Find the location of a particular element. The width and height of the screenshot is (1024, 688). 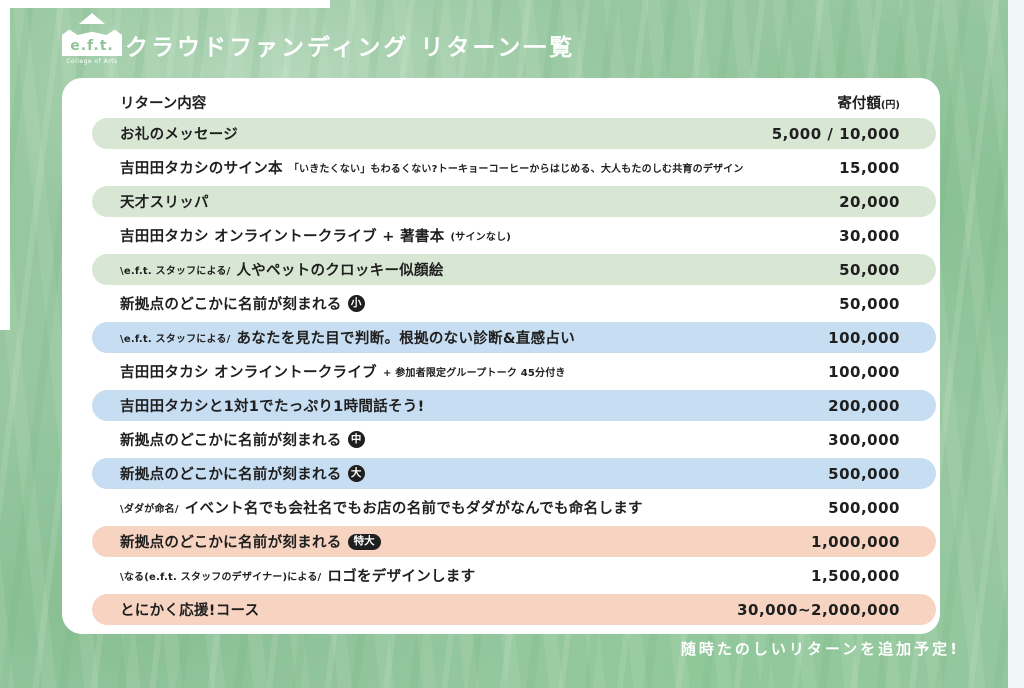

table-header: リターン内容 寄付額(円) is located at coordinates (501, 102).